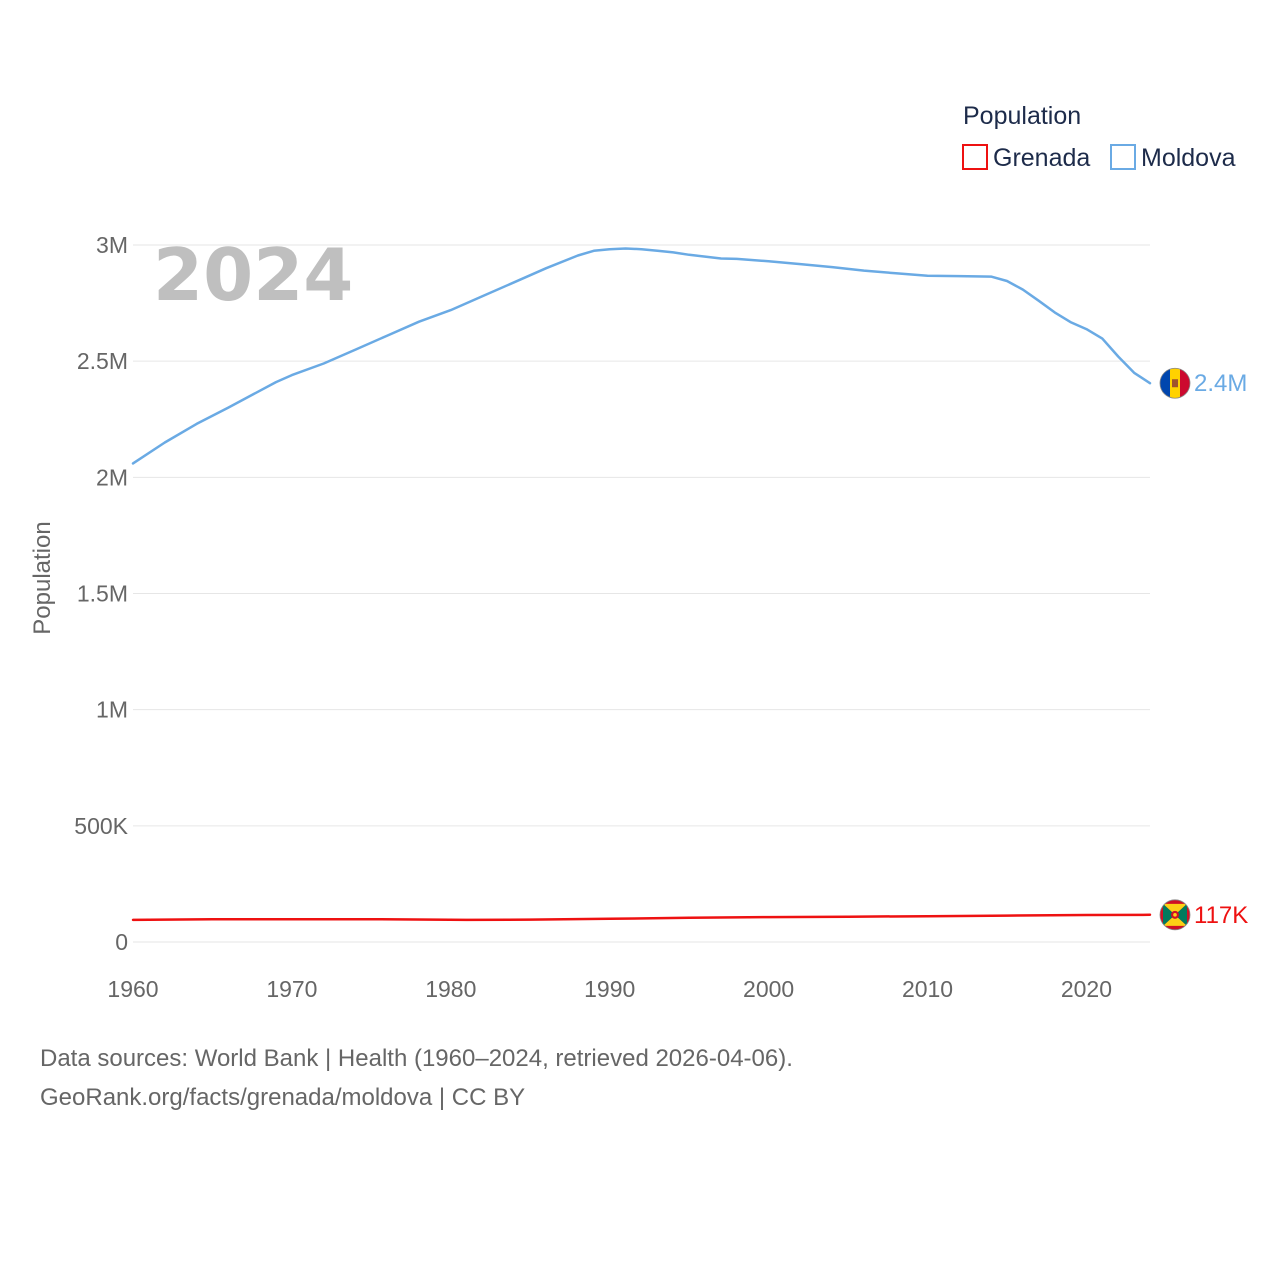 Image resolution: width=1280 pixels, height=1280 pixels. What do you see at coordinates (253, 275) in the screenshot?
I see `year-watermark: 2024` at bounding box center [253, 275].